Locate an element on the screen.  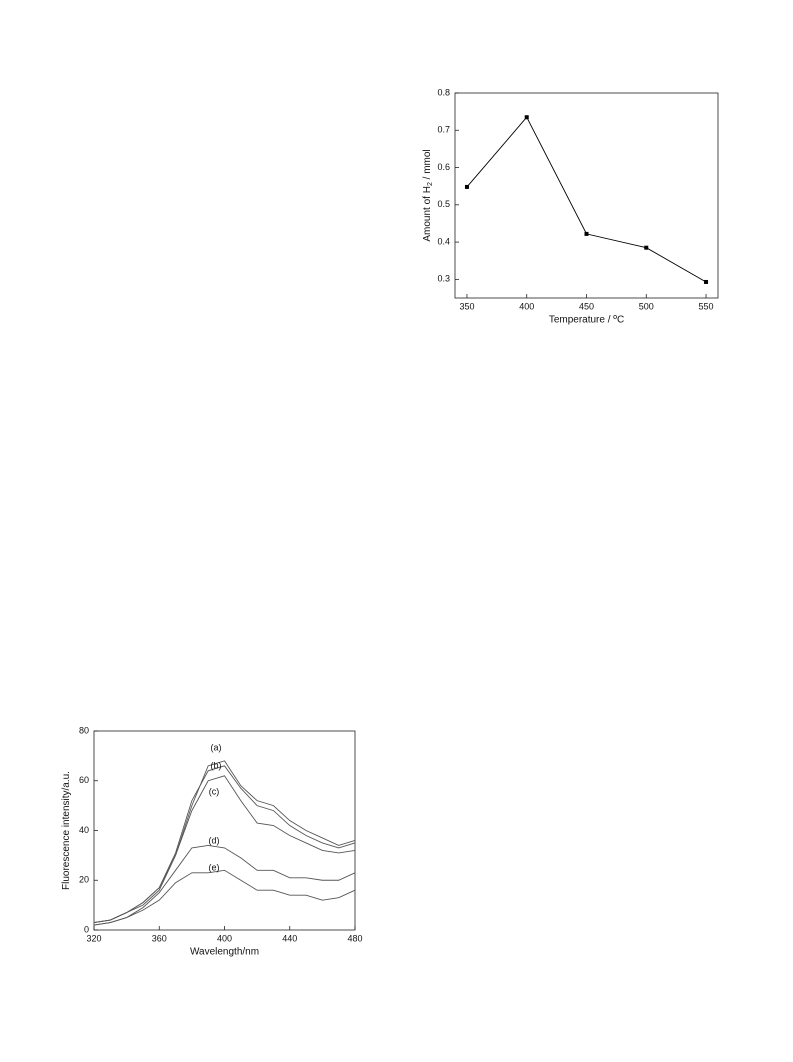
y-tick-label: 0.7 is located at coordinates (443, 130).